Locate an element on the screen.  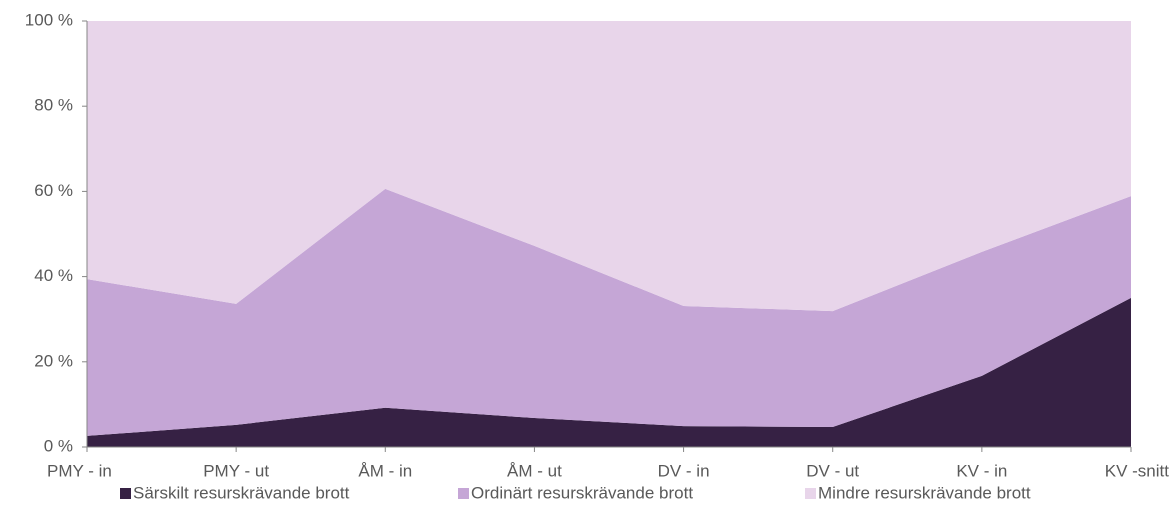
y-tick-label: 60 % is located at coordinates (53, 190).